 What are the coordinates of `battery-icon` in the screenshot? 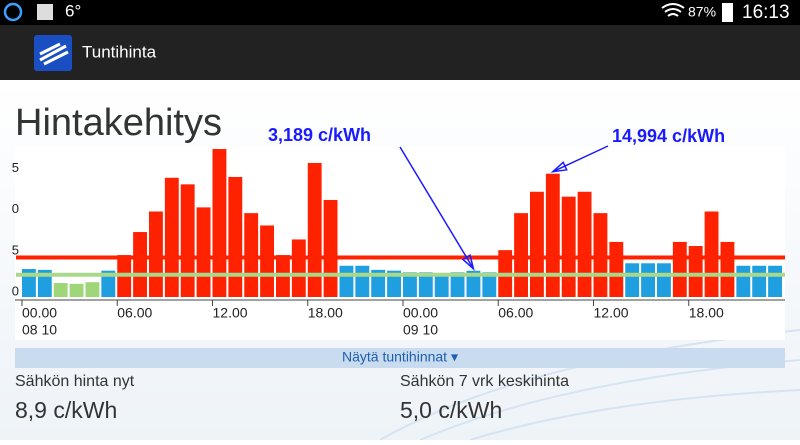 It's located at (727, 12).